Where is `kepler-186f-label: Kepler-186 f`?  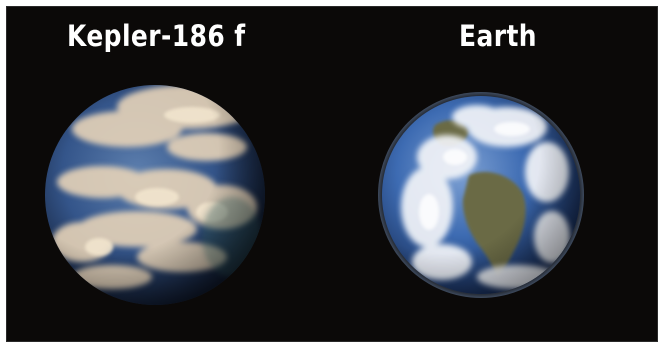 kepler-186f-label: Kepler-186 f is located at coordinates (156, 36).